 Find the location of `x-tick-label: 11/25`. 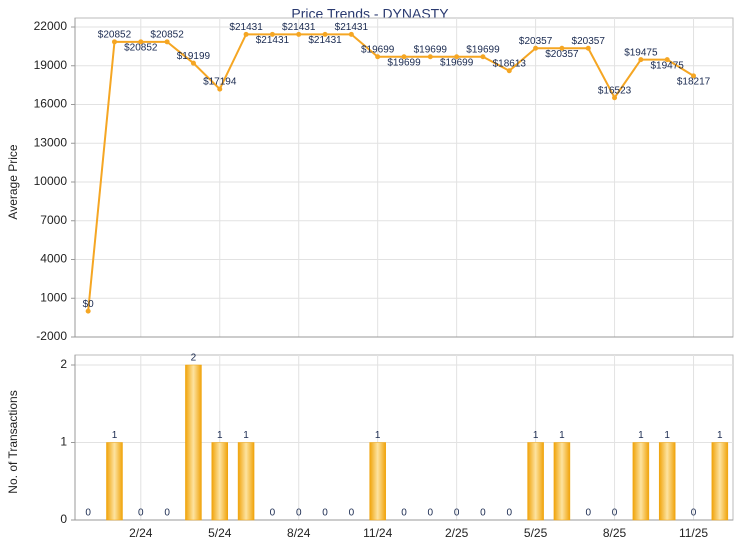

x-tick-label: 11/25 is located at coordinates (693, 533).